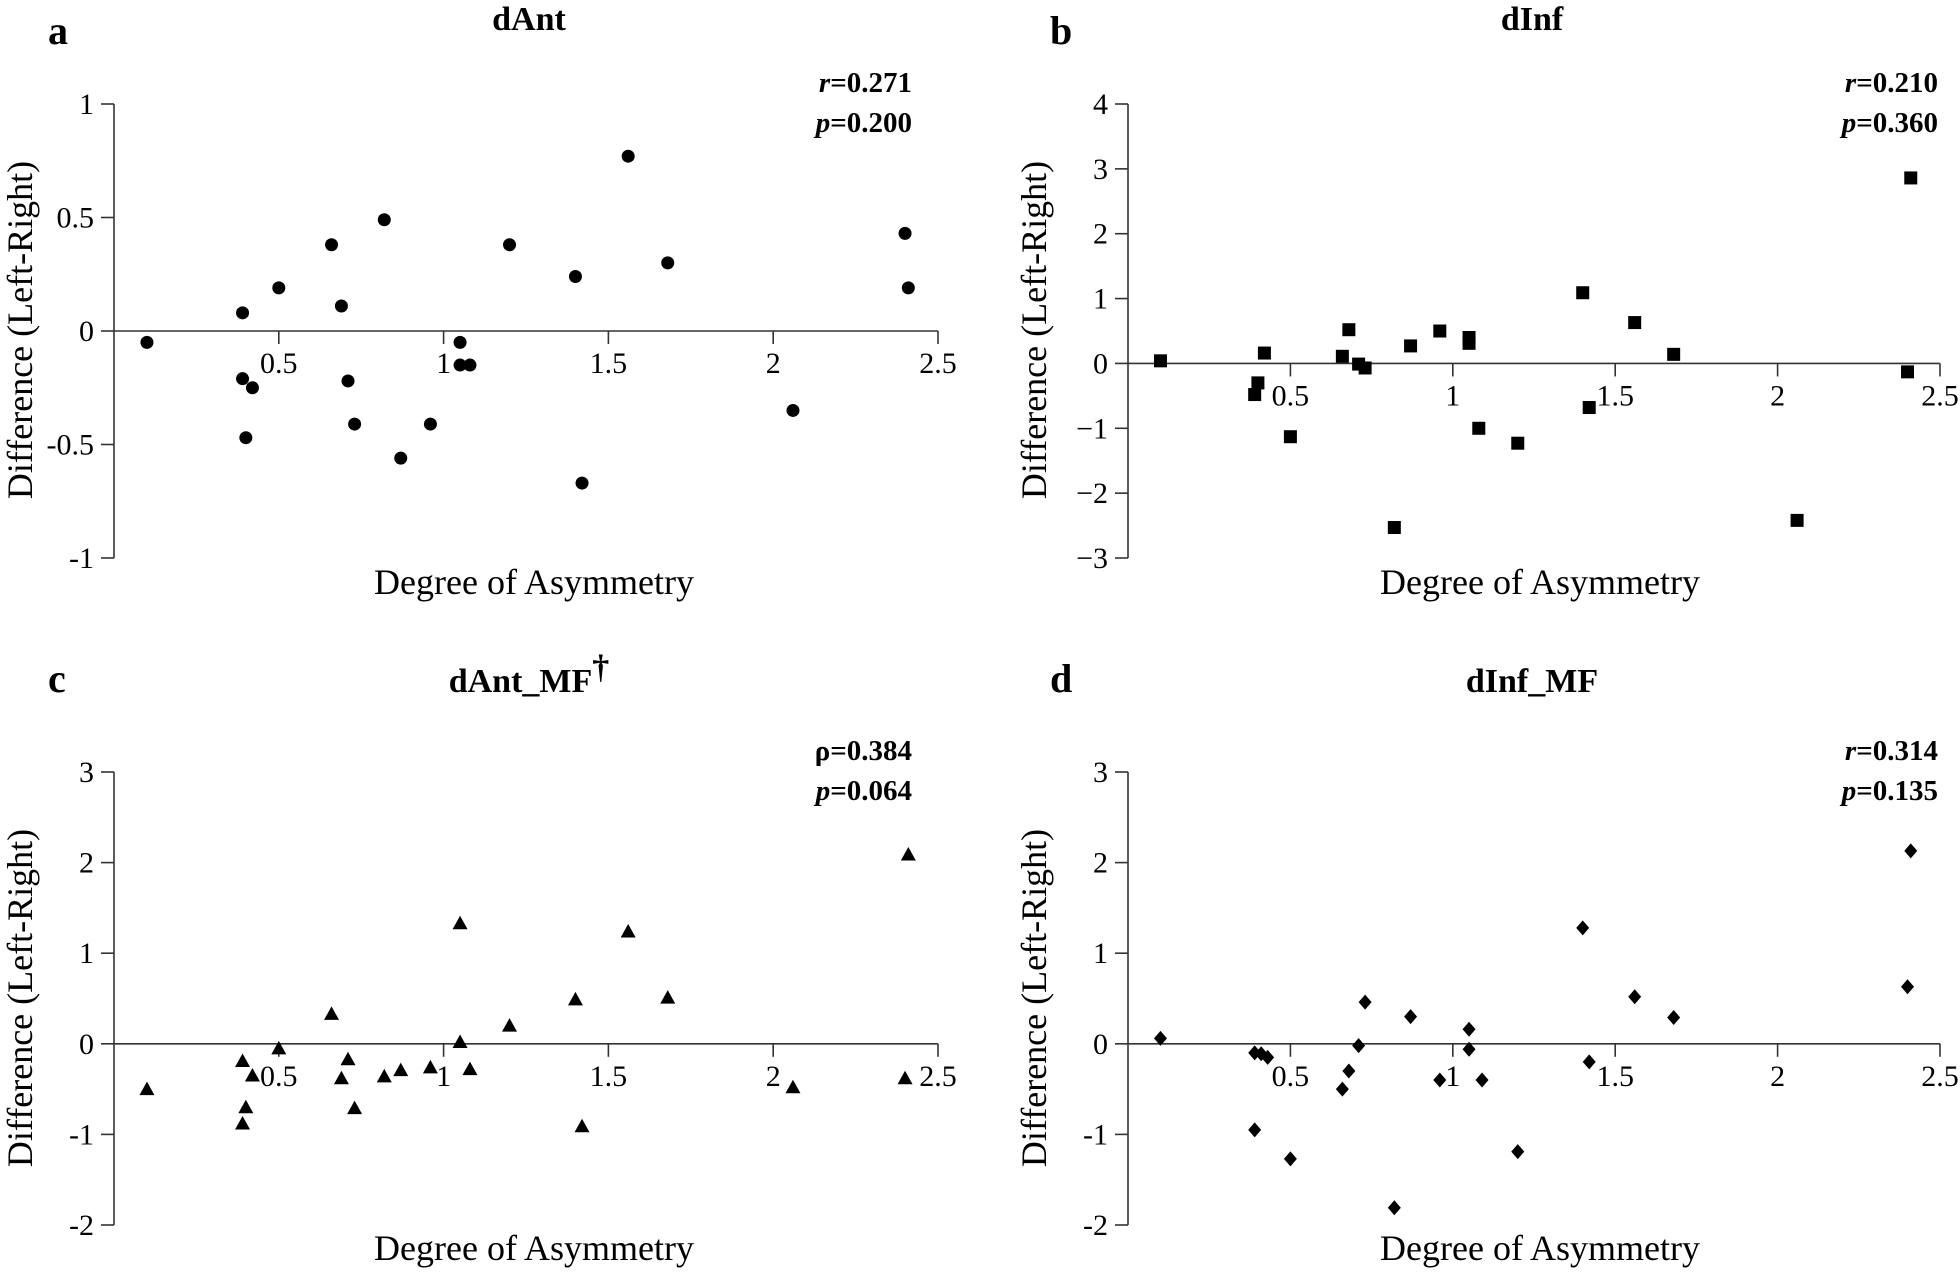  I want to click on panel-letter: a, so click(58, 30).